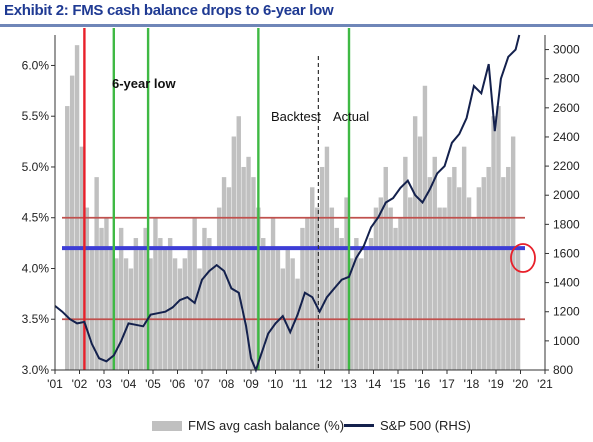 This screenshot has height=442, width=593. What do you see at coordinates (566, 137) in the screenshot?
I see `right-tick-label: 2400` at bounding box center [566, 137].